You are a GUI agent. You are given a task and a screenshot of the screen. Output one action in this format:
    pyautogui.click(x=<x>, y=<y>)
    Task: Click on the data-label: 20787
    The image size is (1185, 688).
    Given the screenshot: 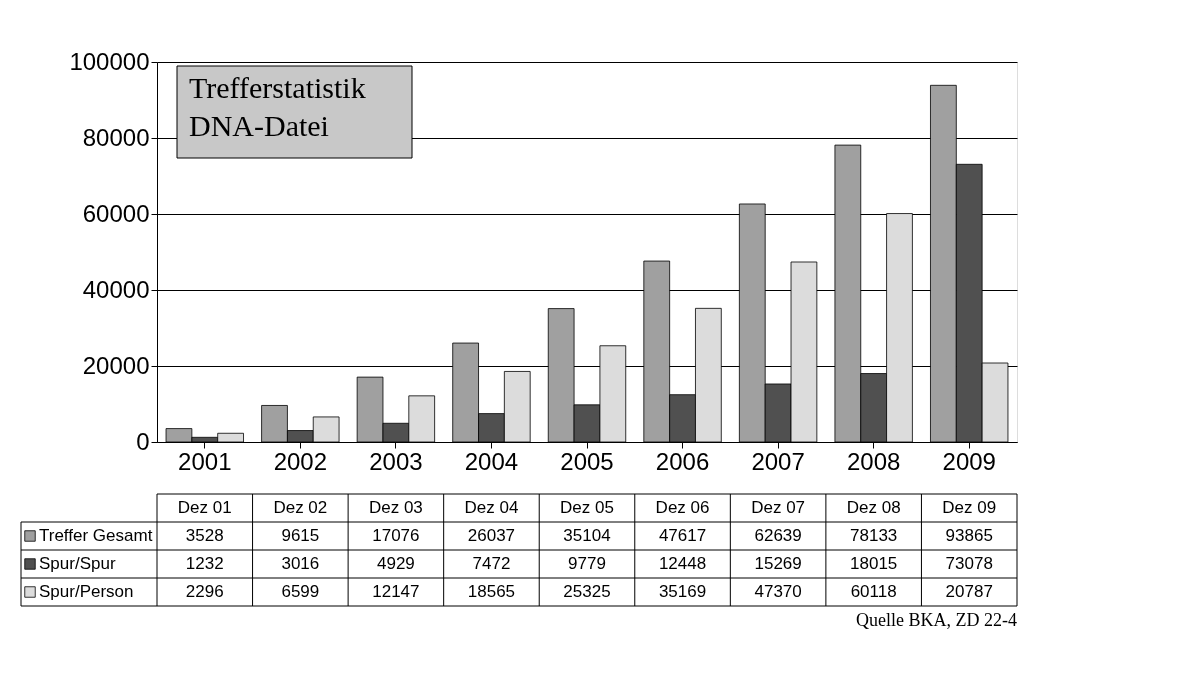 What is the action you would take?
    pyautogui.click(x=969, y=591)
    